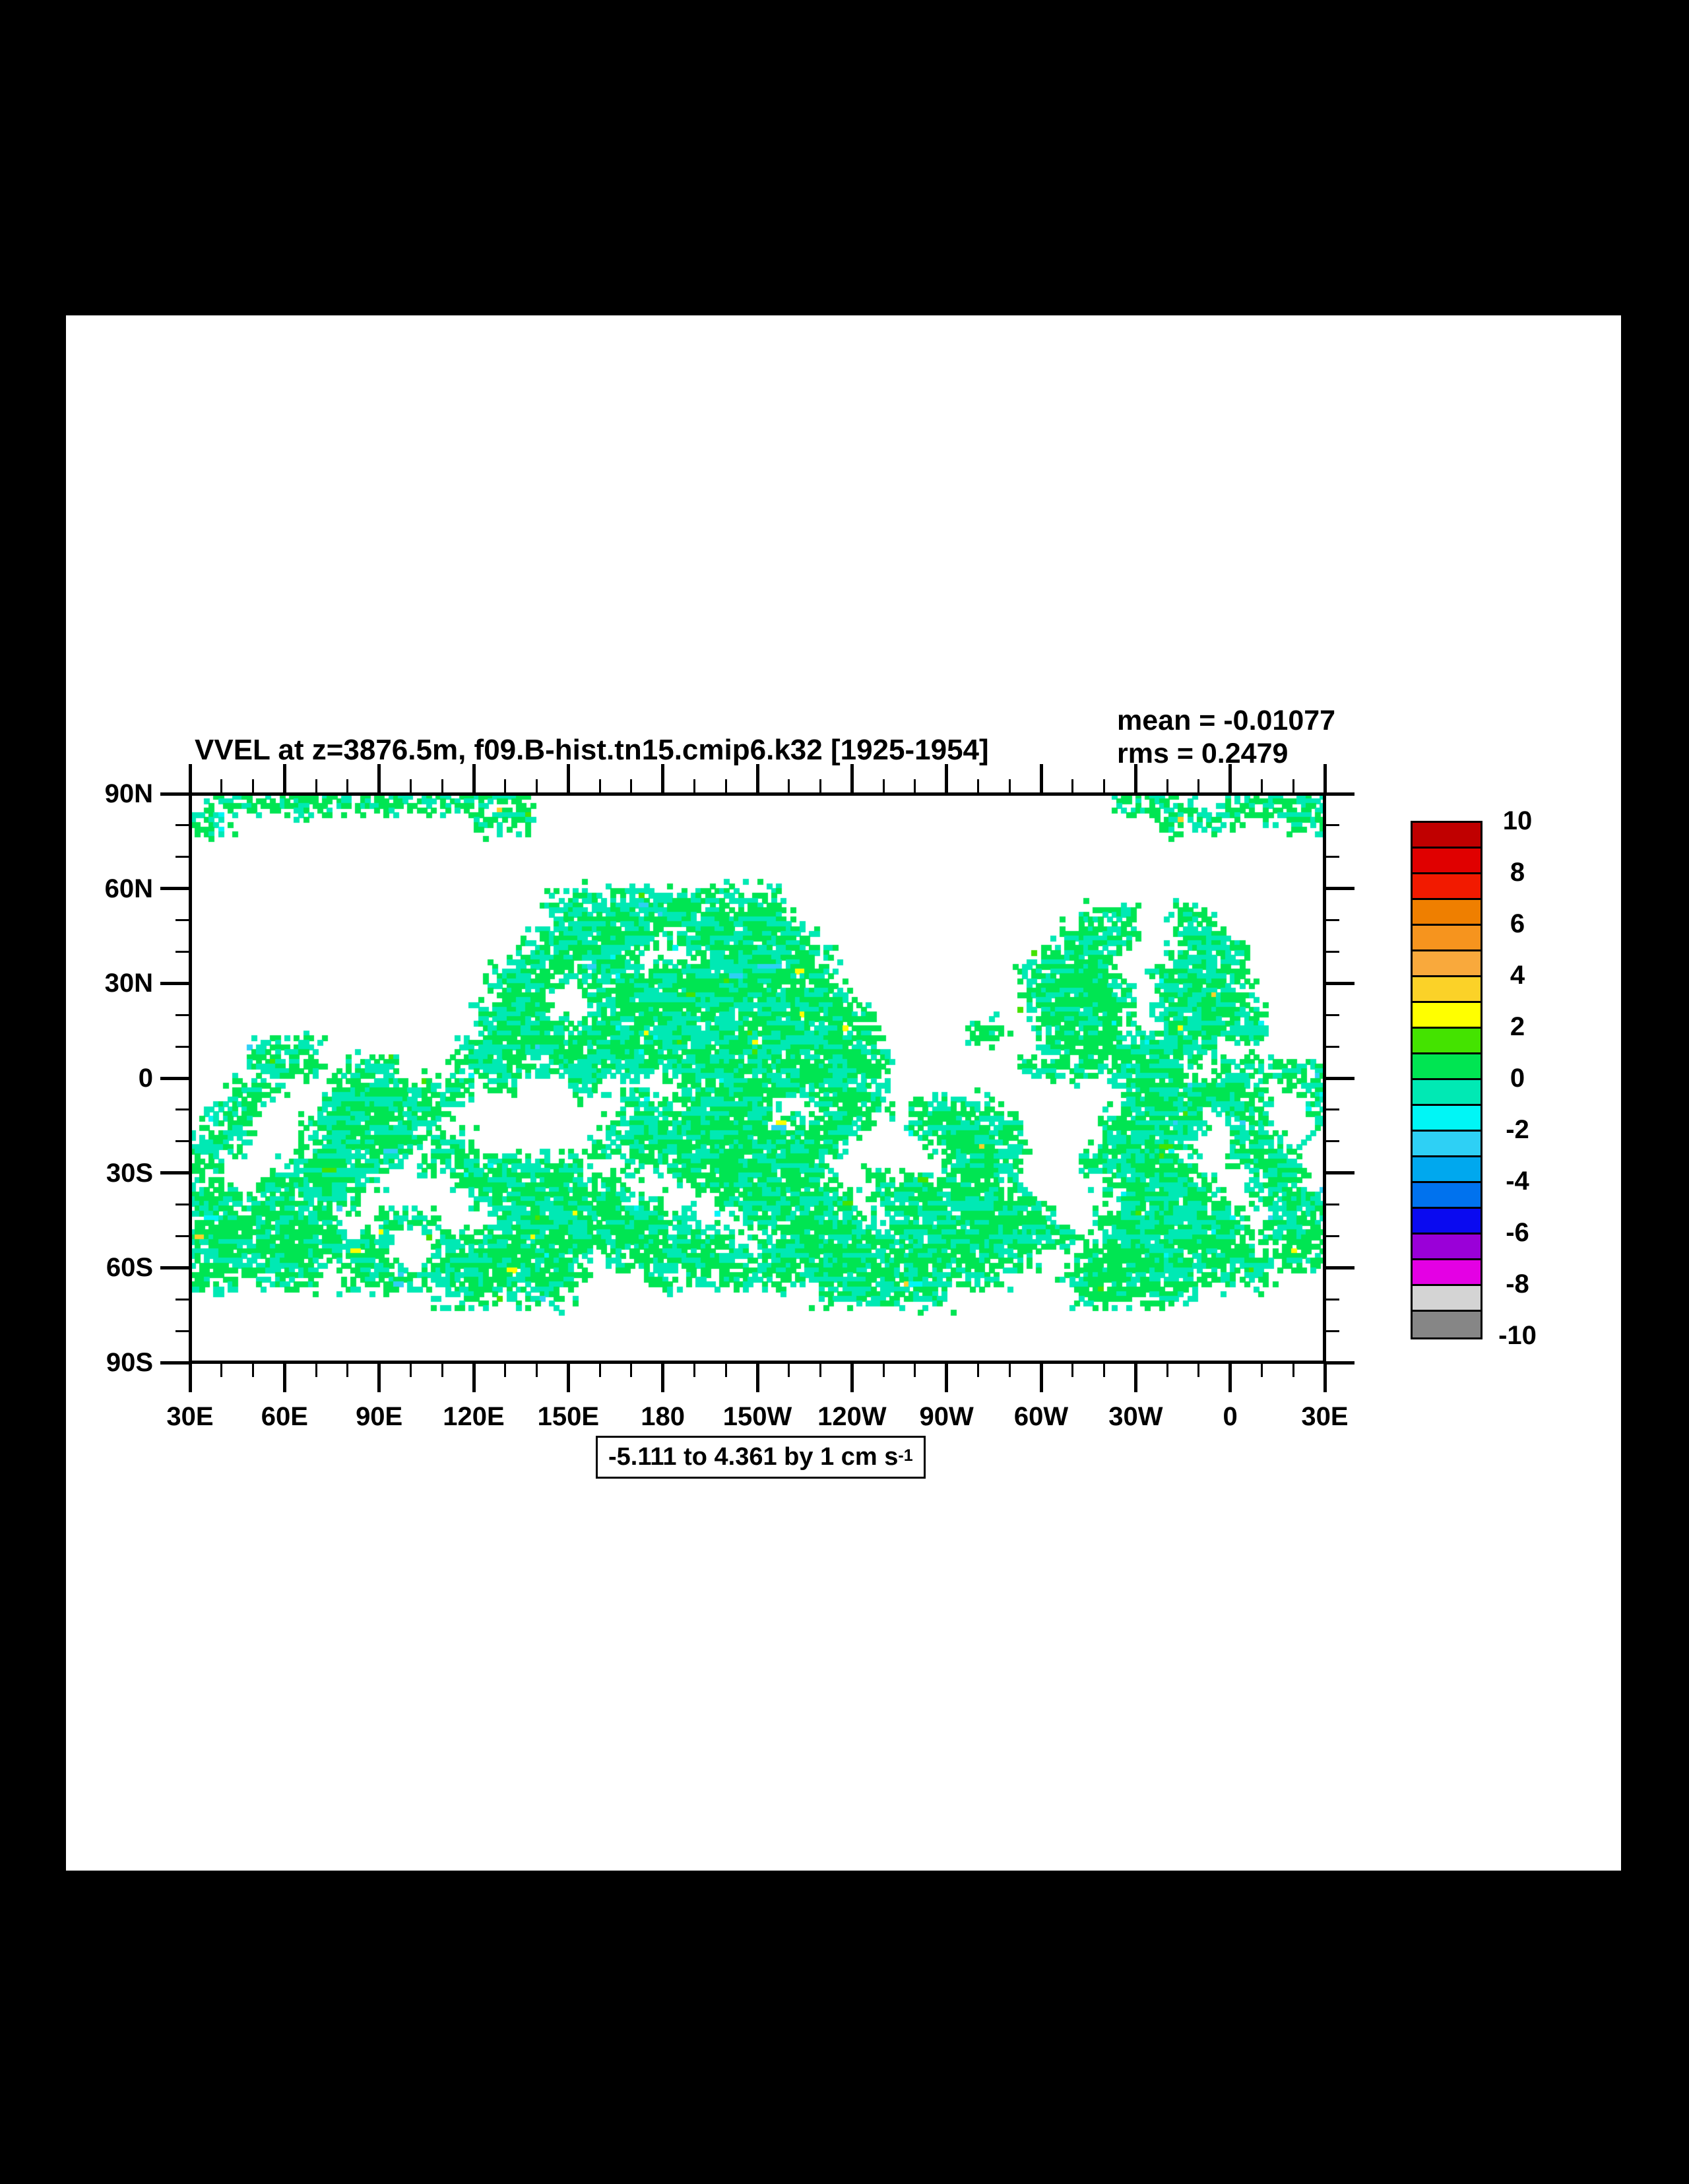 The width and height of the screenshot is (1689, 2184). Describe the element at coordinates (1041, 1416) in the screenshot. I see `x-axis-label-60w: 60W` at that location.